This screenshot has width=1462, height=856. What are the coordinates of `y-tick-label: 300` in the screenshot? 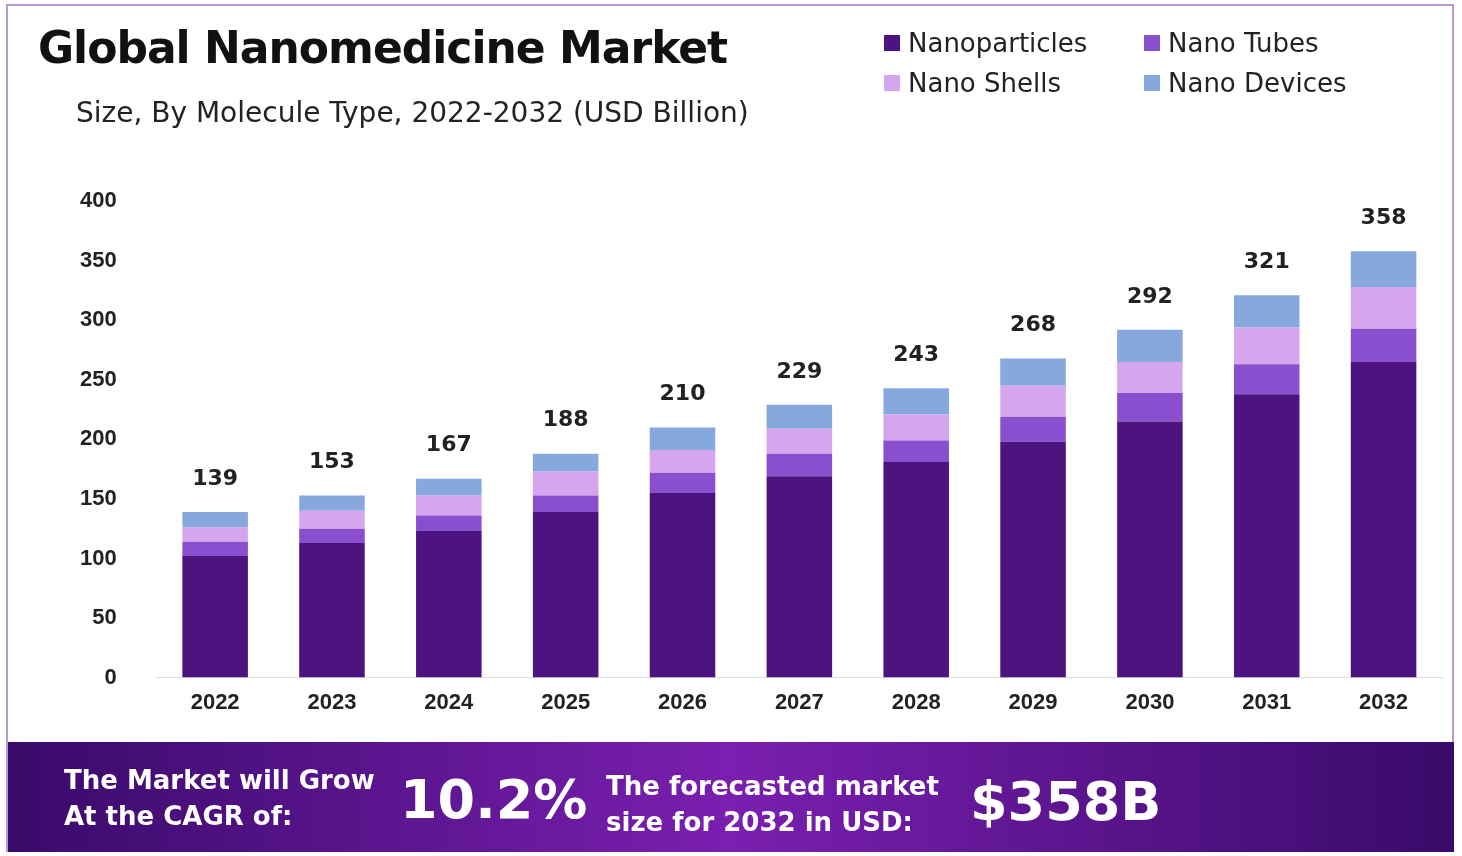 It's located at (98, 319).